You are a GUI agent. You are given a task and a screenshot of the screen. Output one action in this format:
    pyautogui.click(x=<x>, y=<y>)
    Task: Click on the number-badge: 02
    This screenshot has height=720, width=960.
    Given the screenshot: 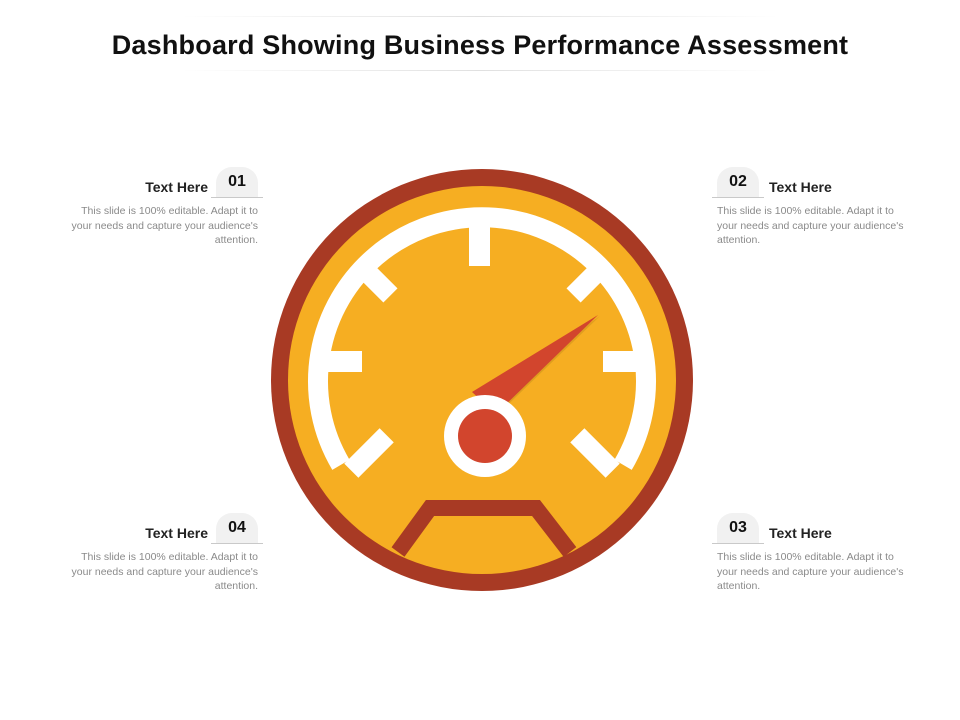 What is the action you would take?
    pyautogui.click(x=738, y=182)
    